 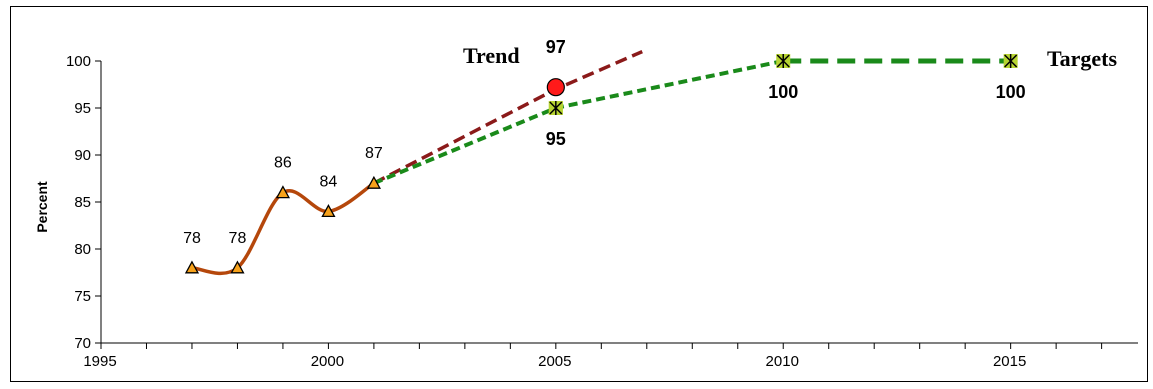 What do you see at coordinates (374, 153) in the screenshot?
I see `actual-data-label: 87` at bounding box center [374, 153].